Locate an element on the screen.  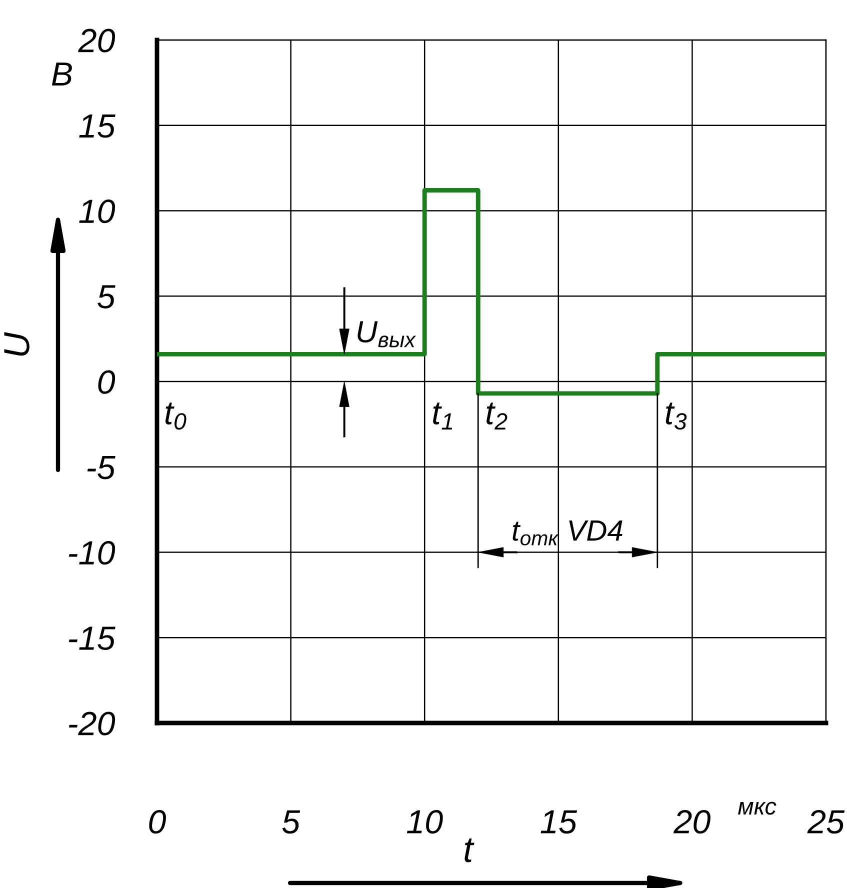
annotation: t$_{1}$ is located at coordinates (442, 416).